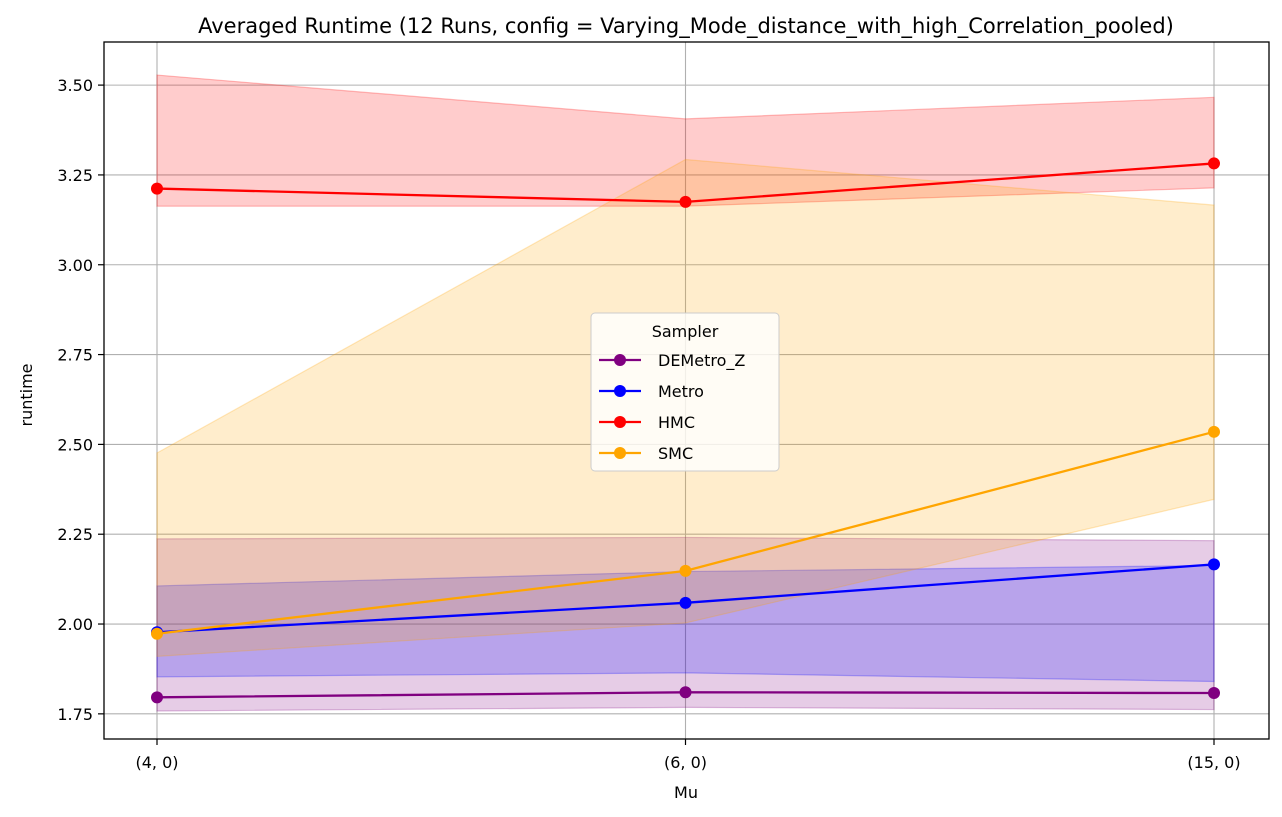  I want to click on y-tick-label: 2.50, so click(75, 444).